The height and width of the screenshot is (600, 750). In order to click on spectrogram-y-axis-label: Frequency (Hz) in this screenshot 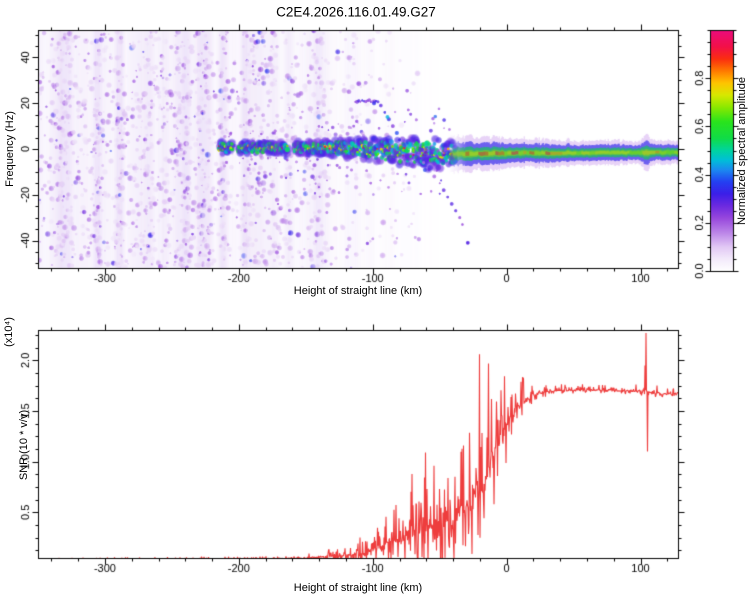, I will do `click(10, 149)`.